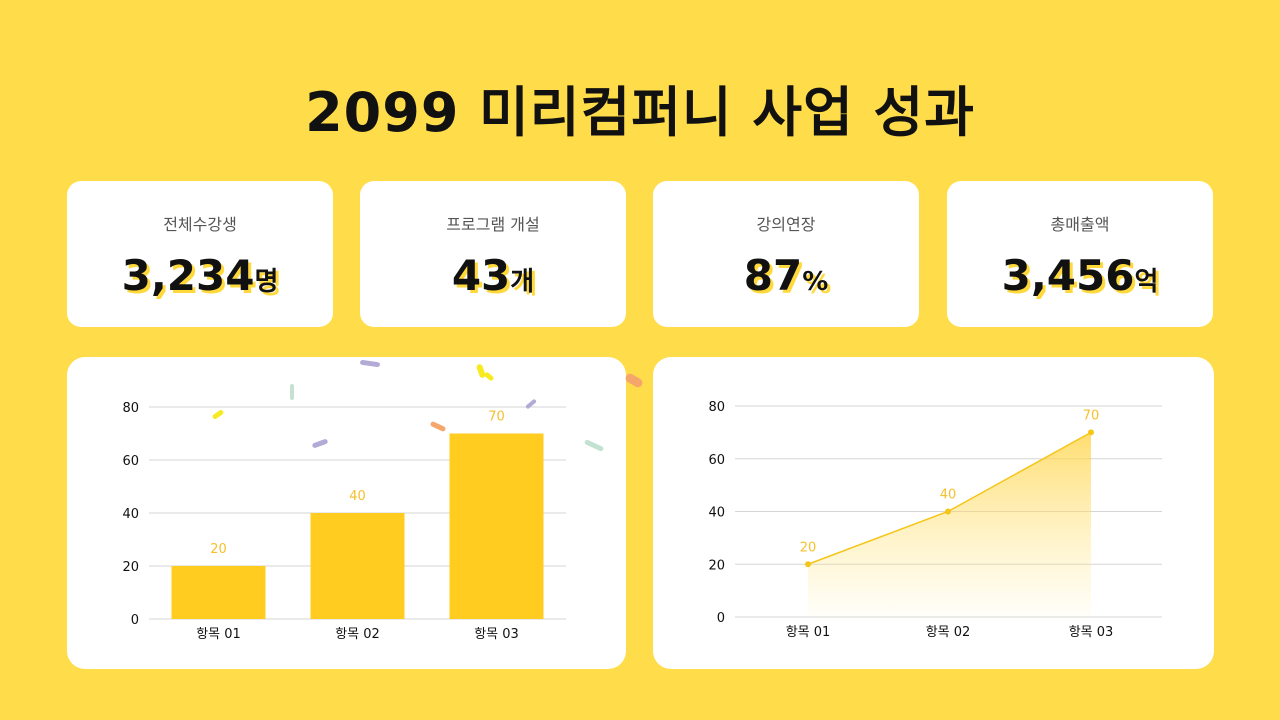 This screenshot has height=720, width=1280. I want to click on area-chart: 0 20 40 60 80 20 항목 01 40 항목 02 70 항목 03, so click(935, 520).